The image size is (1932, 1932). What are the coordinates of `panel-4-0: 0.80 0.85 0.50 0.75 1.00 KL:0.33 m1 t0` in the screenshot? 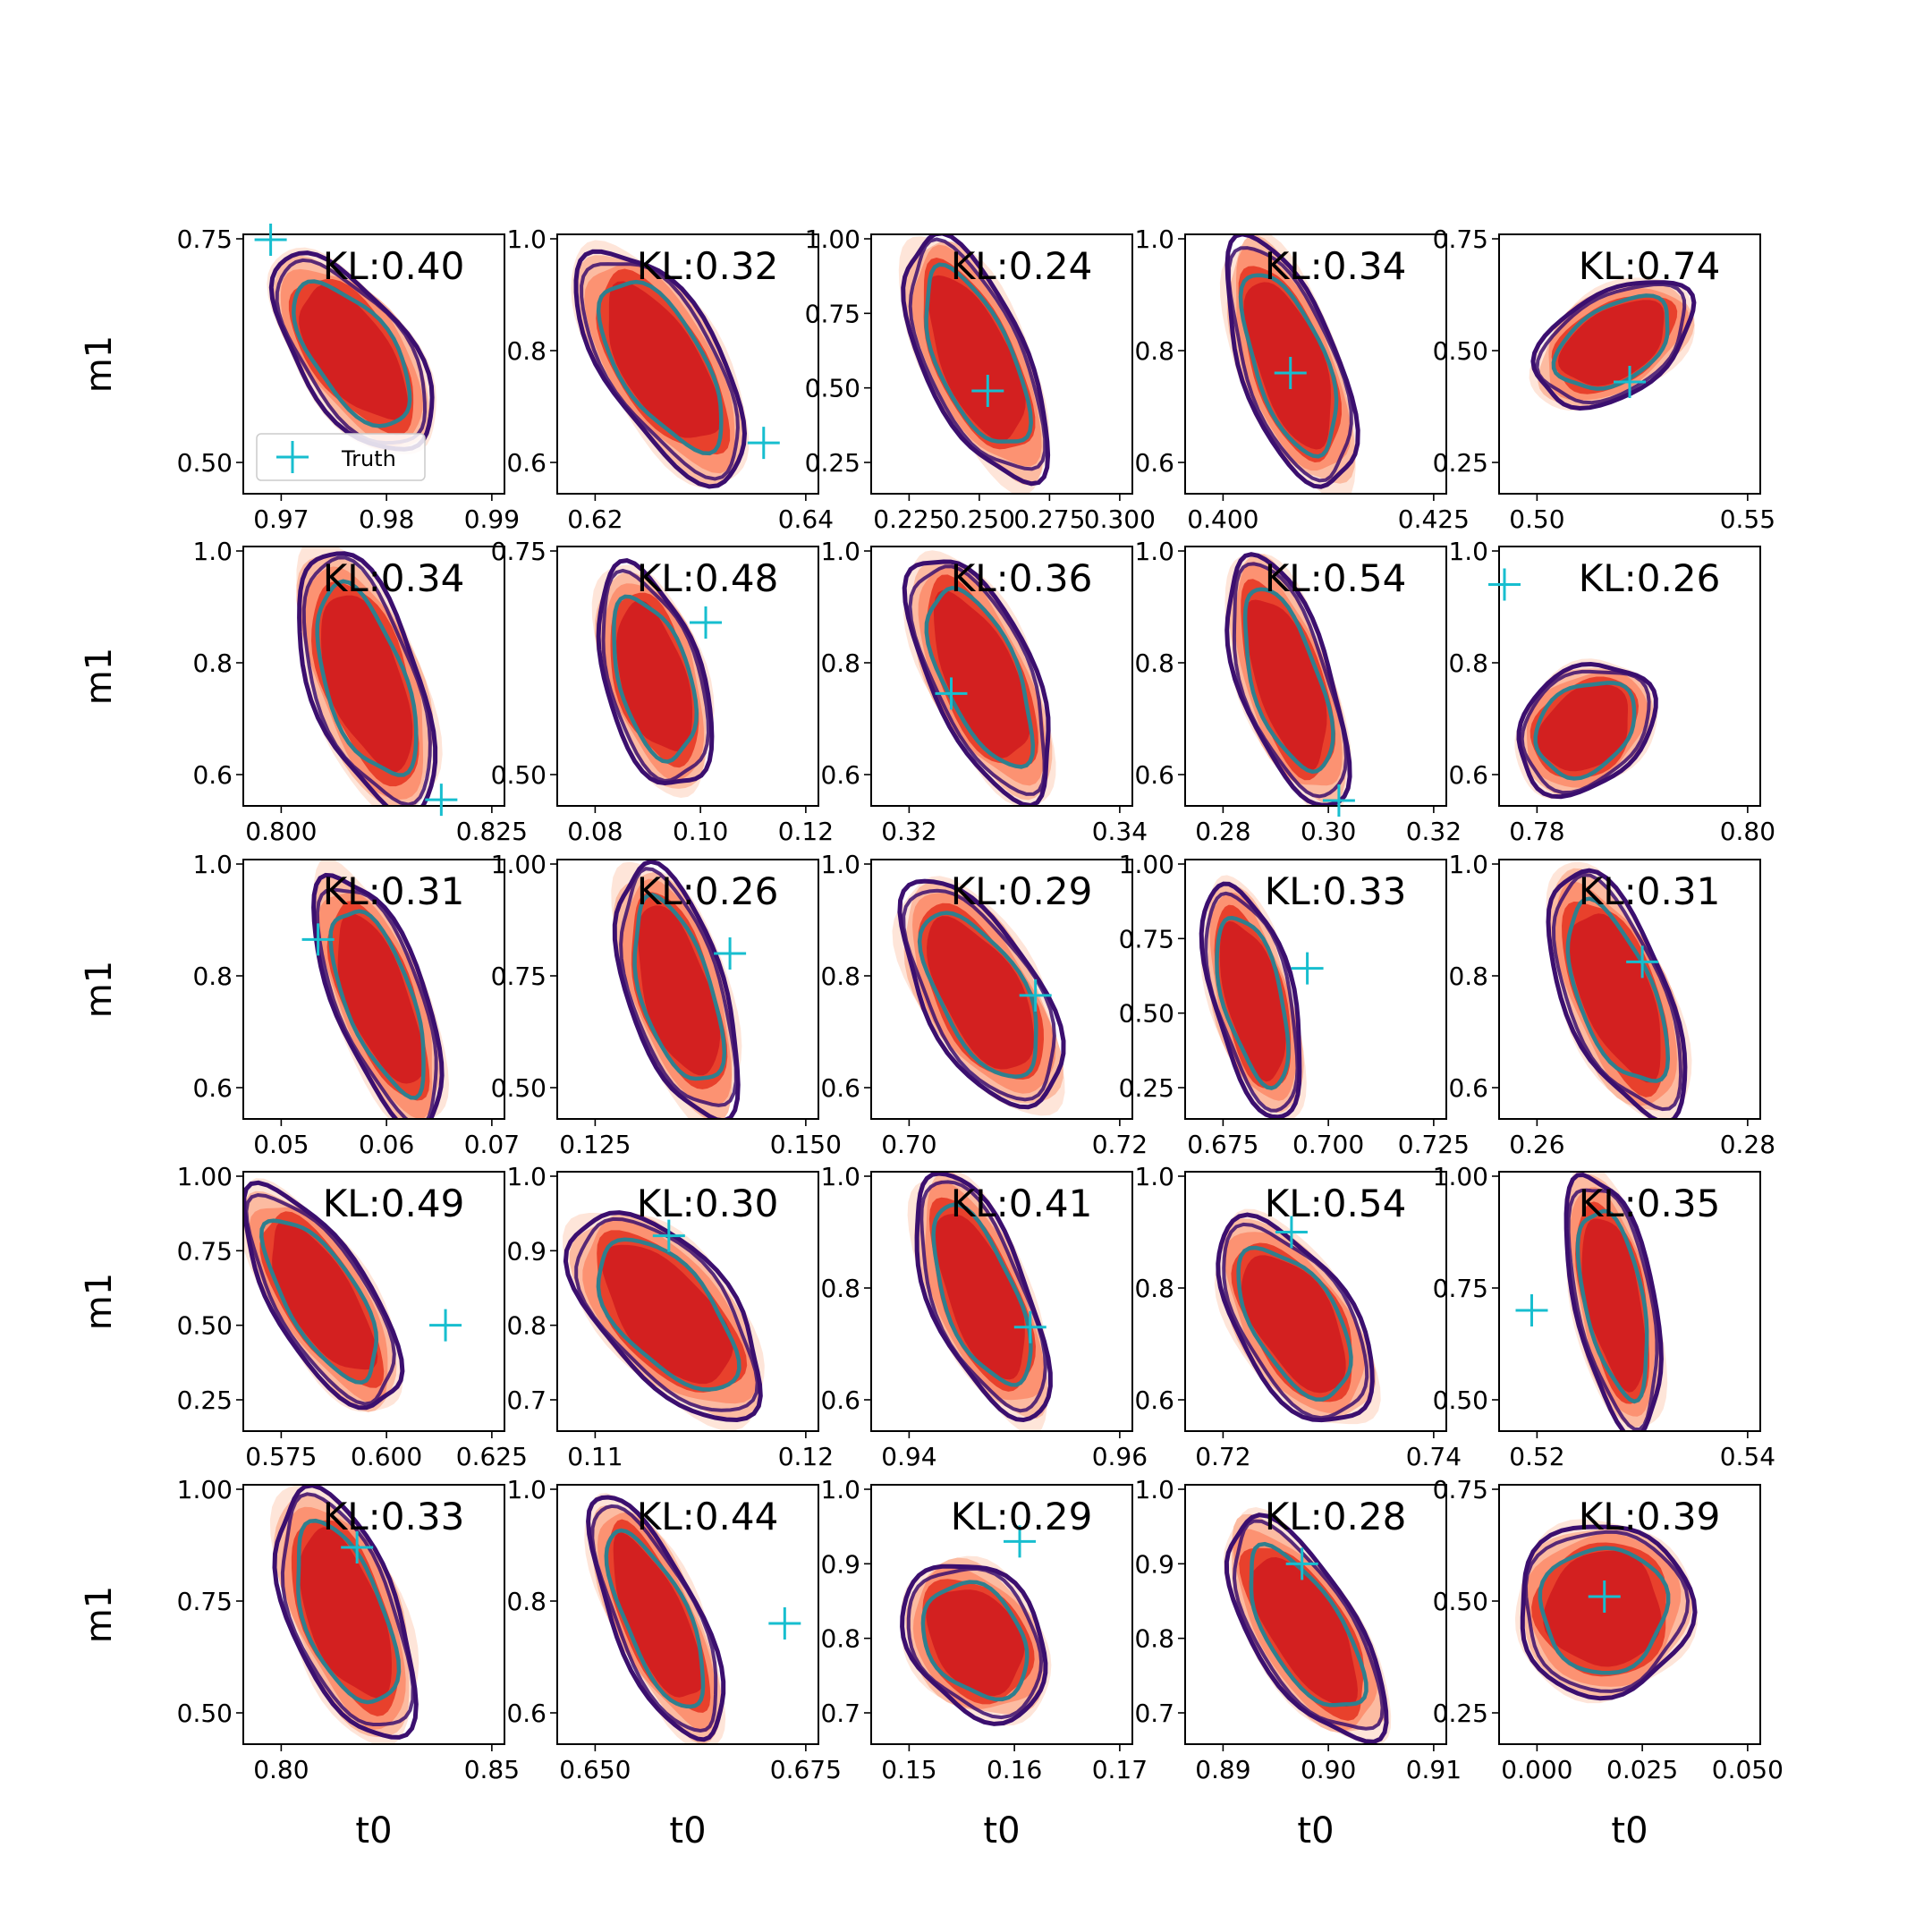 It's located at (299, 1663).